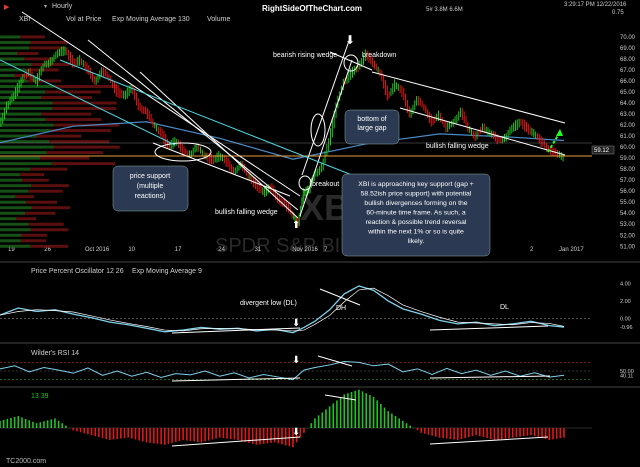 Image resolution: width=640 pixels, height=467 pixels. What do you see at coordinates (45, 7) in the screenshot?
I see `chevron-down-icon: ▾` at bounding box center [45, 7].